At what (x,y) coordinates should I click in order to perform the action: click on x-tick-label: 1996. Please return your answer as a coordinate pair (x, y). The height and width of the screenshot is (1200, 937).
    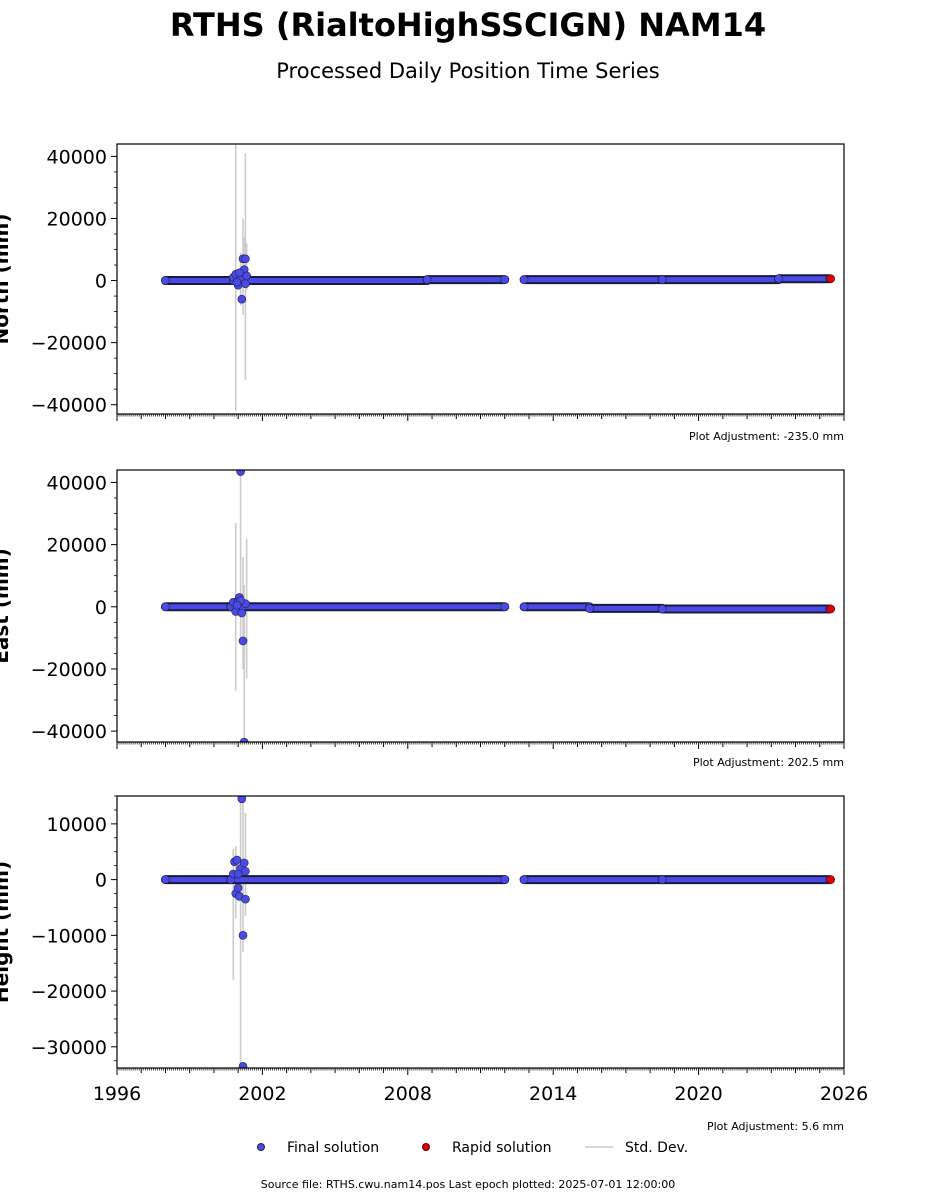
    Looking at the image, I should click on (117, 1094).